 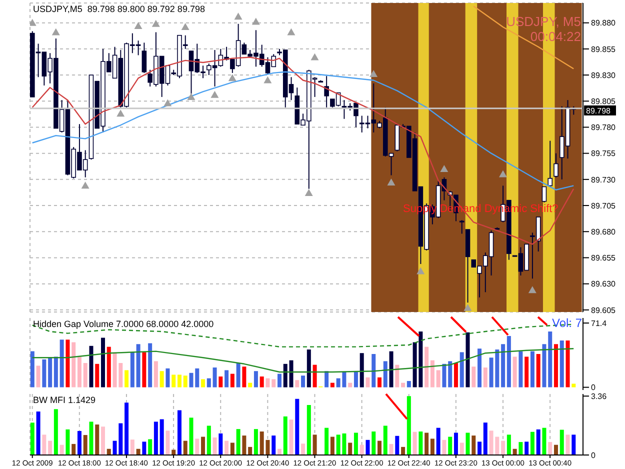 I want to click on y-tick-label: 0, so click(x=593, y=387).